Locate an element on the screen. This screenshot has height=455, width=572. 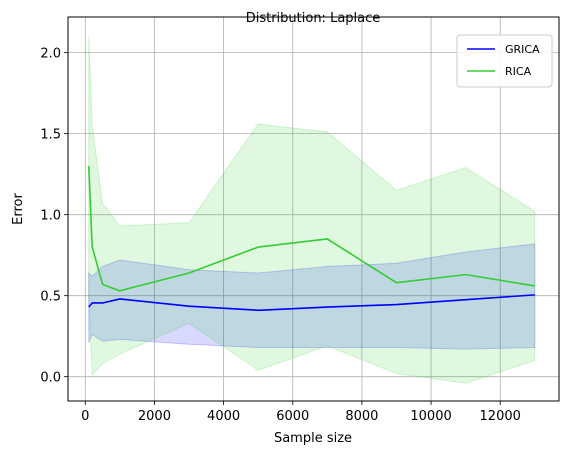
legend-label-rica: RICA is located at coordinates (518, 71).